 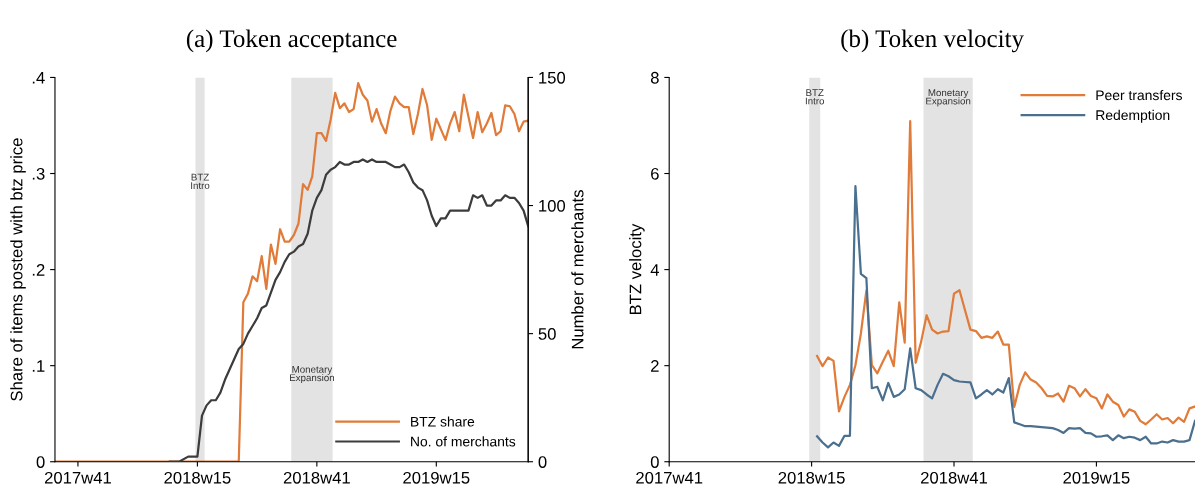 What do you see at coordinates (577, 269) in the screenshot?
I see `y2-axis-title: Number of merchants` at bounding box center [577, 269].